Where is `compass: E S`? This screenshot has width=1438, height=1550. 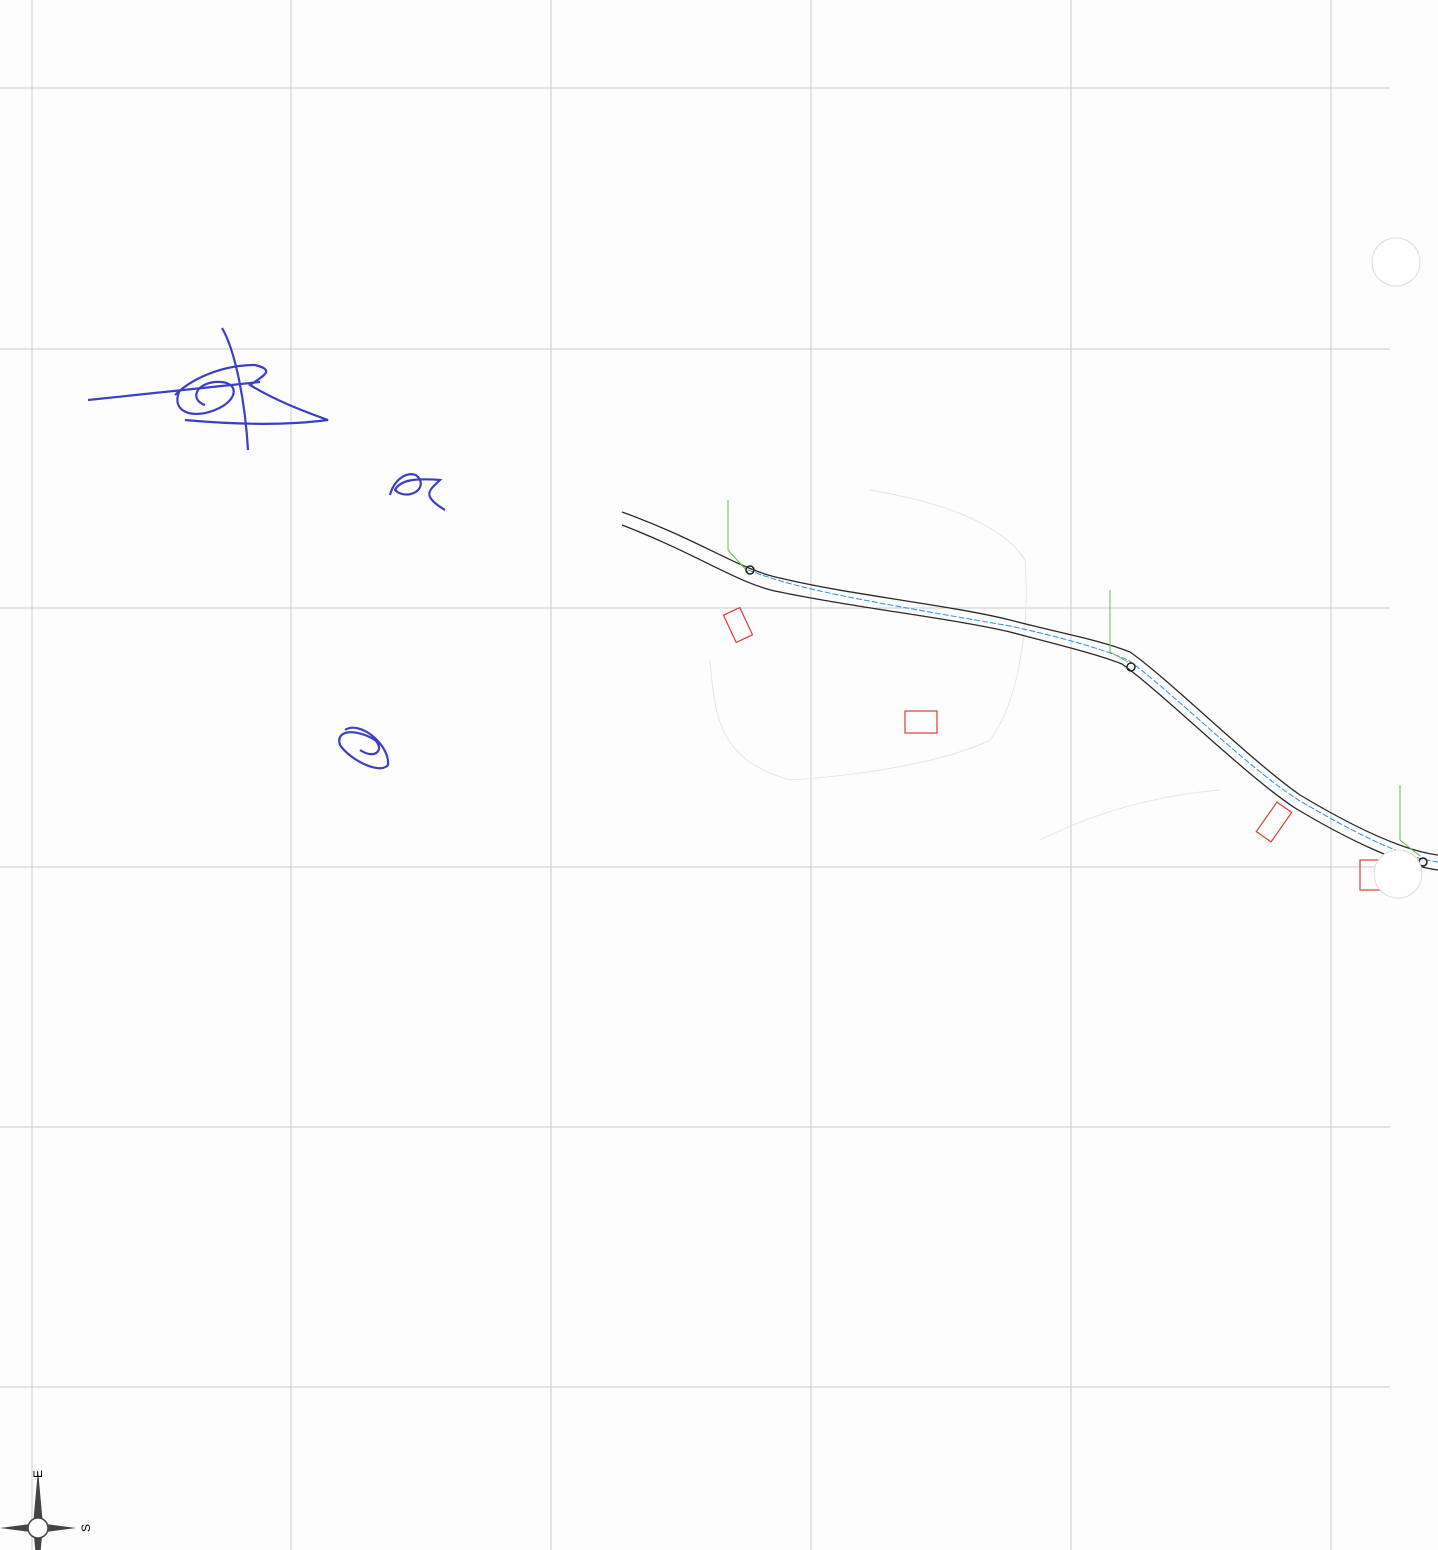 compass: E S is located at coordinates (46, 1510).